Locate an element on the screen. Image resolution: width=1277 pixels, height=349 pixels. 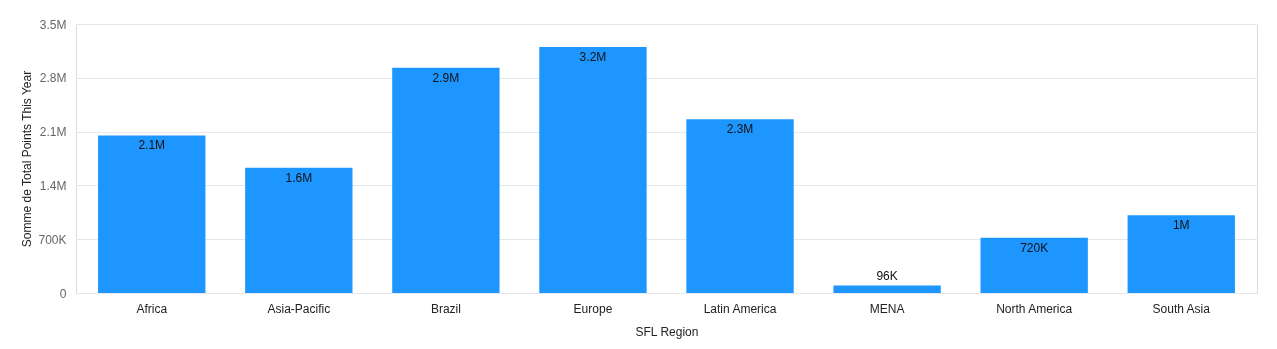
x-tick-label: MENA is located at coordinates (887, 308).